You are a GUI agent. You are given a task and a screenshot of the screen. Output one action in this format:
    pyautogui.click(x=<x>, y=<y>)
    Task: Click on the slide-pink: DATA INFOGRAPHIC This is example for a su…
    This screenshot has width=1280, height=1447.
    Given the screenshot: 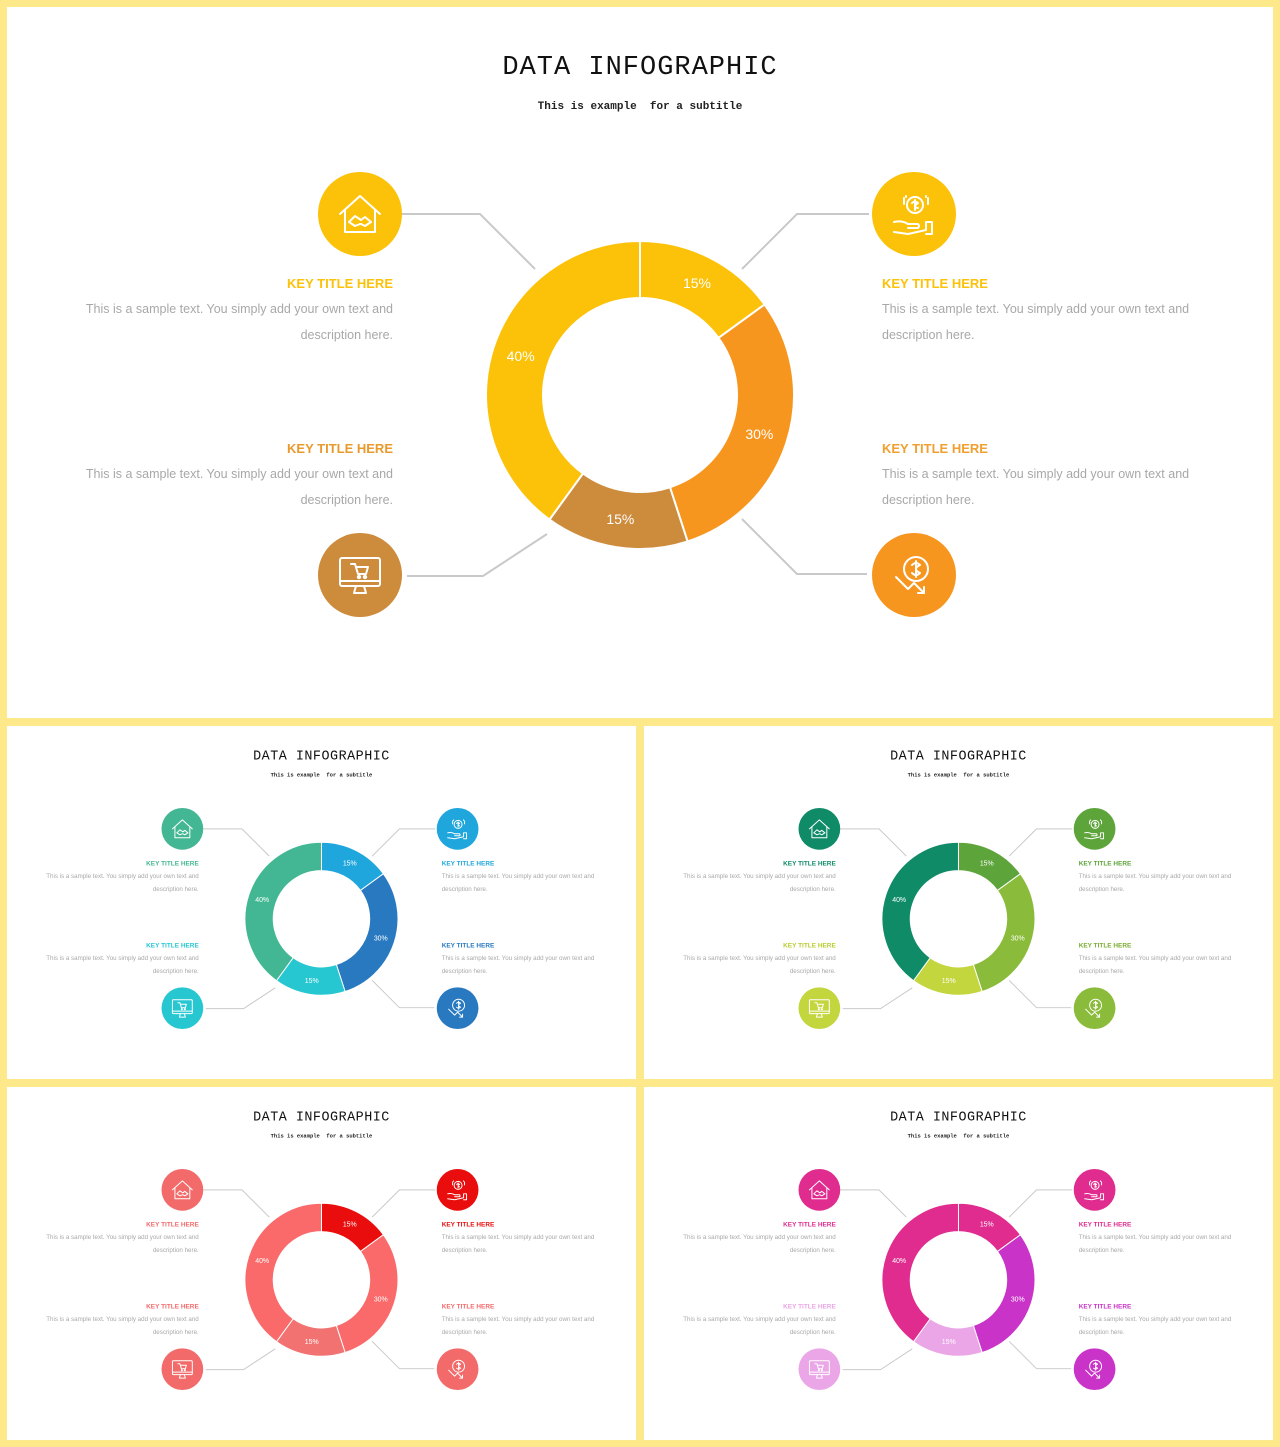 What is the action you would take?
    pyautogui.click(x=958, y=1263)
    